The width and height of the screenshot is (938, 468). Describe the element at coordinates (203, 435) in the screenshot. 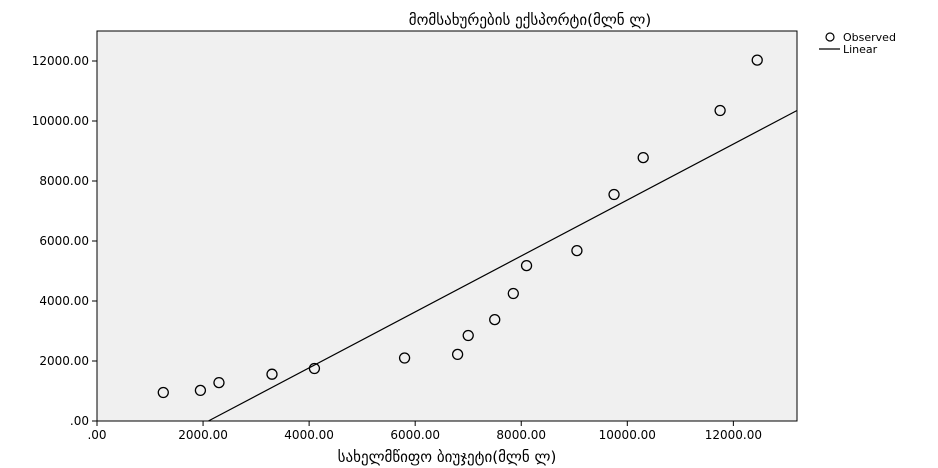

I see `x-tick-label: 2000.00` at that location.